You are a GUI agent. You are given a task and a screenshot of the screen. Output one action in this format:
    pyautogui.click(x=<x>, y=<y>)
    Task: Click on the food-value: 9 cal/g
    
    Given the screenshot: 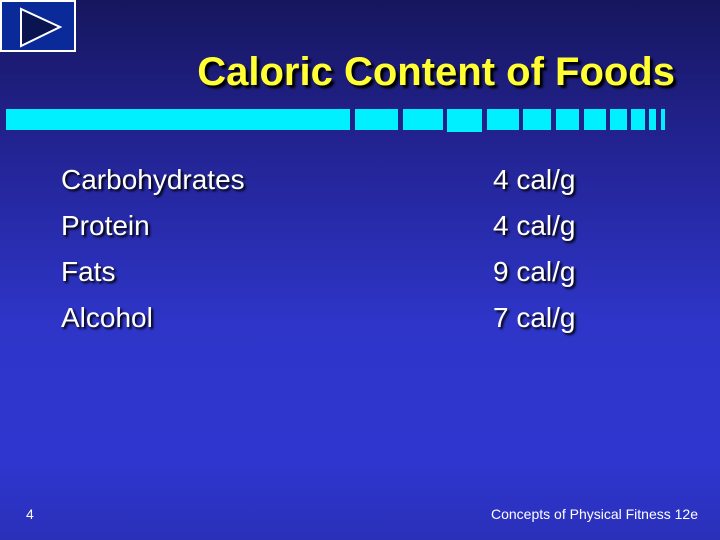 What is the action you would take?
    pyautogui.click(x=534, y=271)
    